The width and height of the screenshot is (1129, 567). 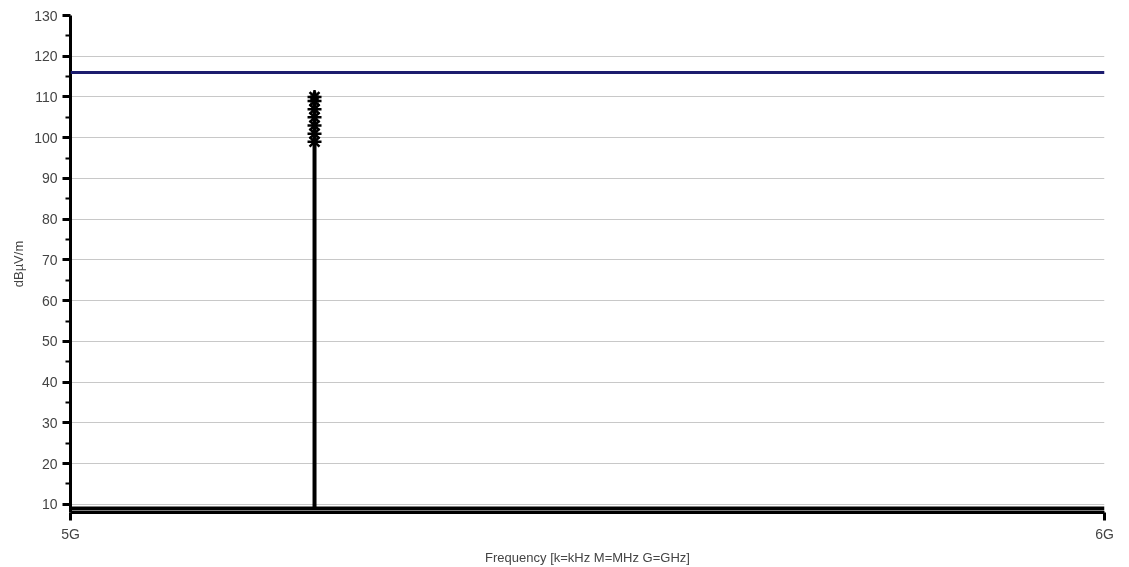 I want to click on y-tick-label: 110, so click(x=46, y=96).